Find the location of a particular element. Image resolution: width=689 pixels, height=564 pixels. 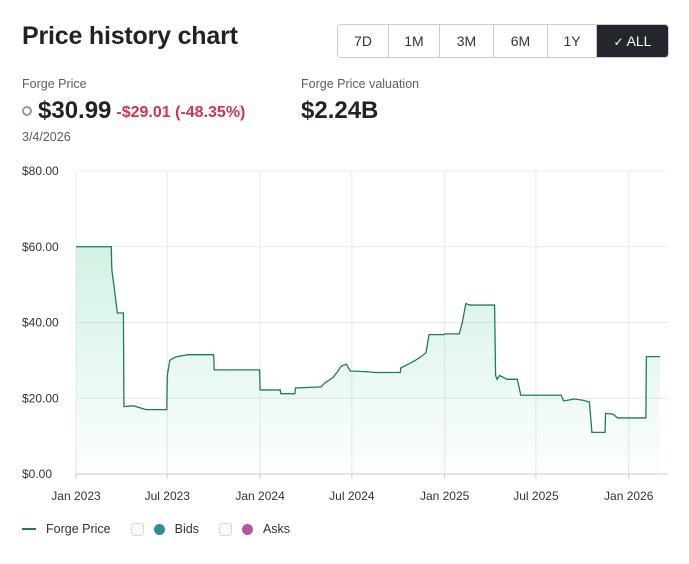

bids-dot-icon is located at coordinates (159, 529).